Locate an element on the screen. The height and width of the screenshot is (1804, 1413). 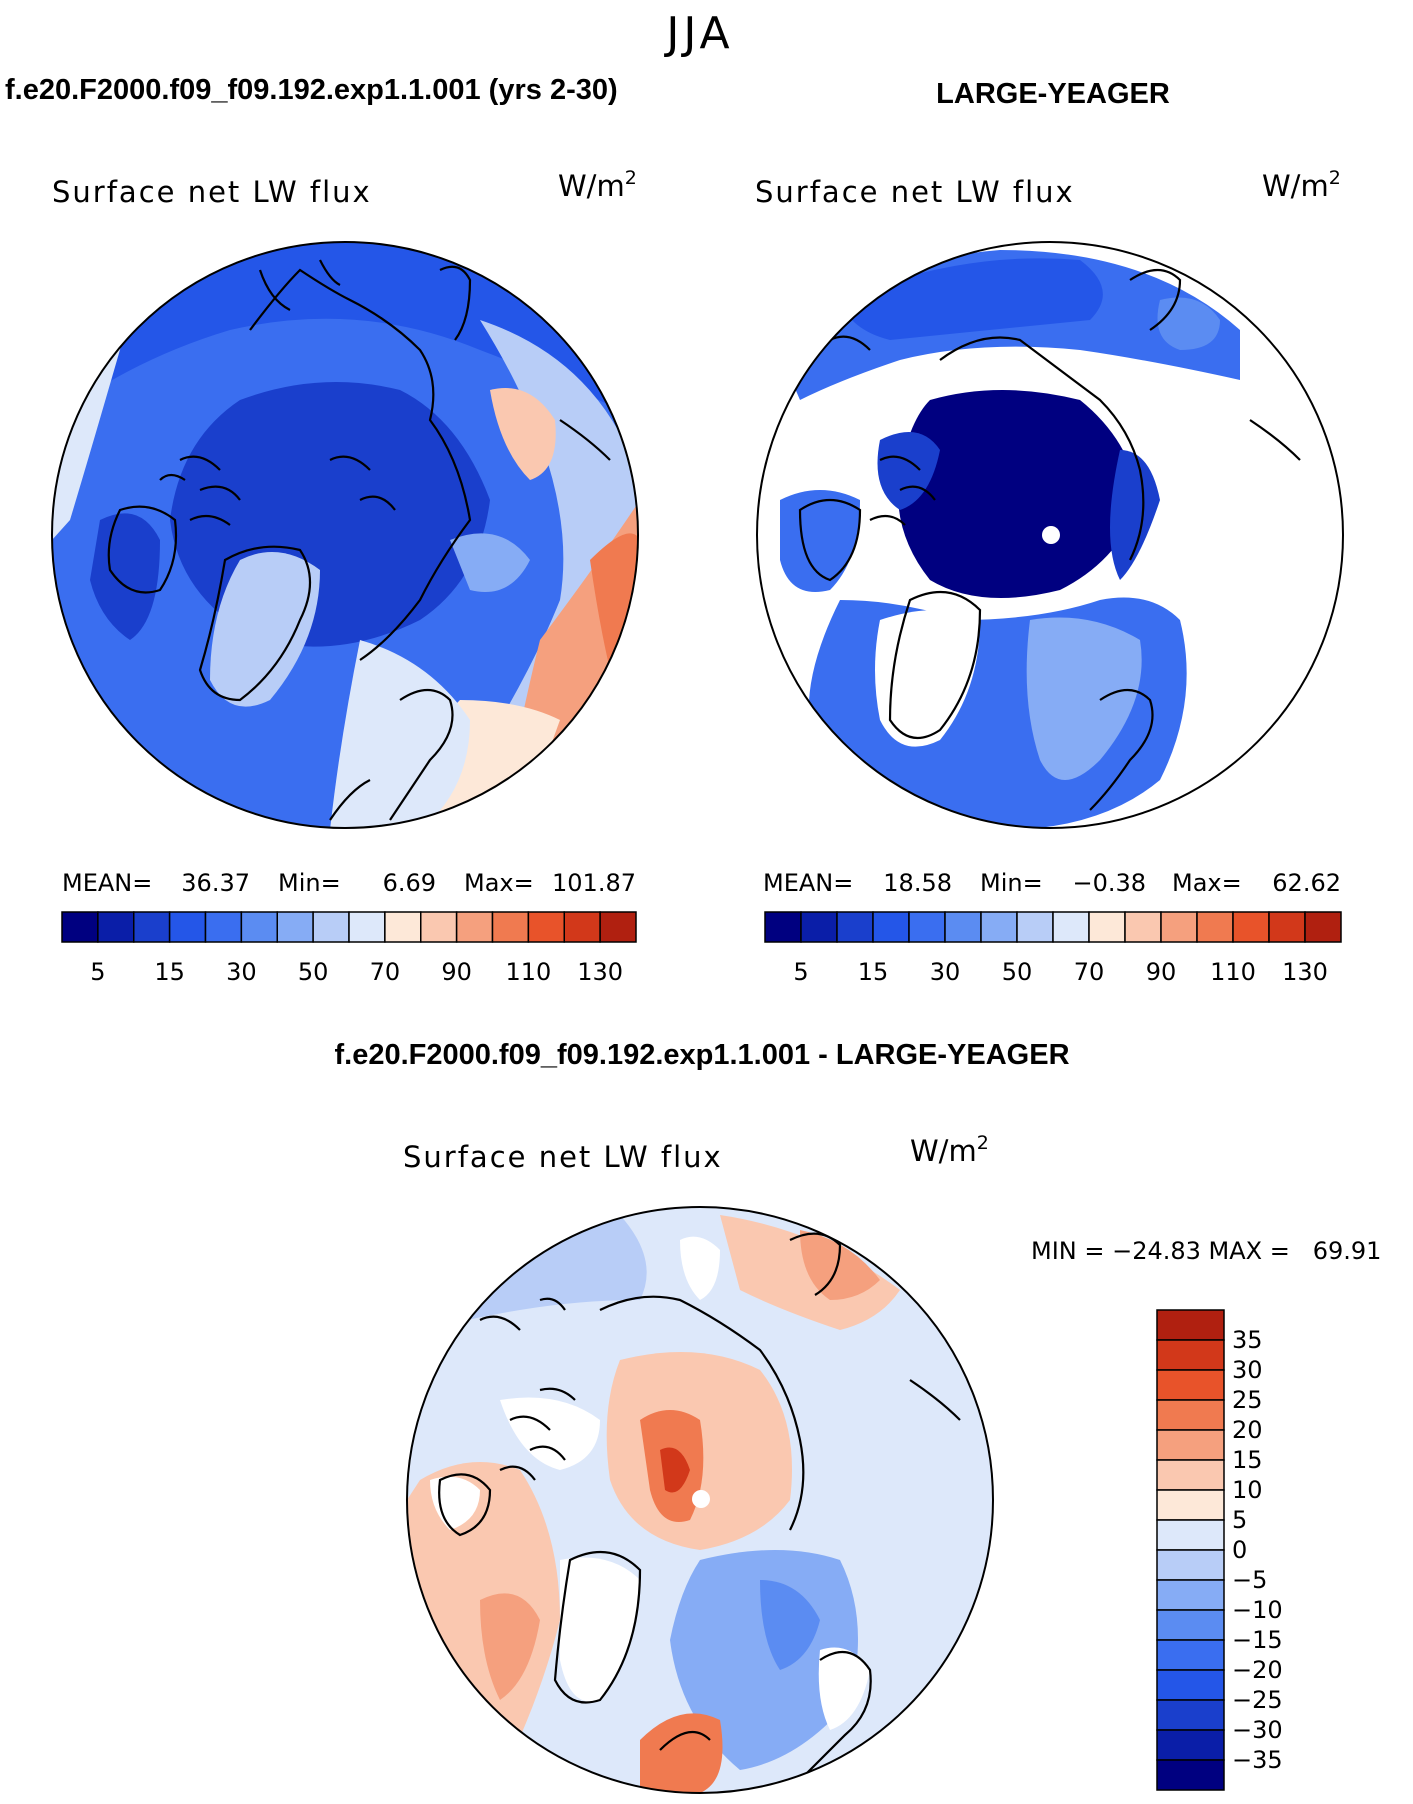
panel-a-units: W/m2 is located at coordinates (597, 185).